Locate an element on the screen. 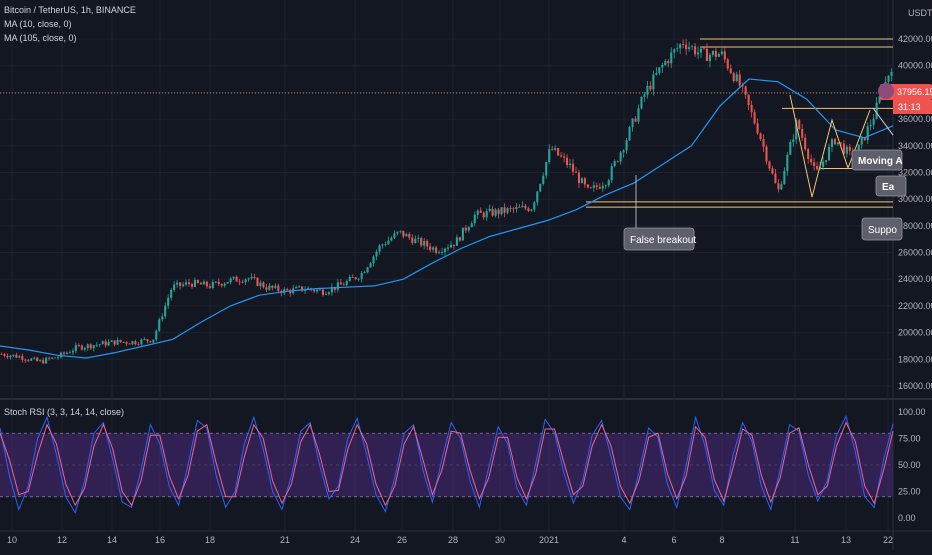 This screenshot has width=932, height=555. price-tick-label: 26000.00 is located at coordinates (915, 253).